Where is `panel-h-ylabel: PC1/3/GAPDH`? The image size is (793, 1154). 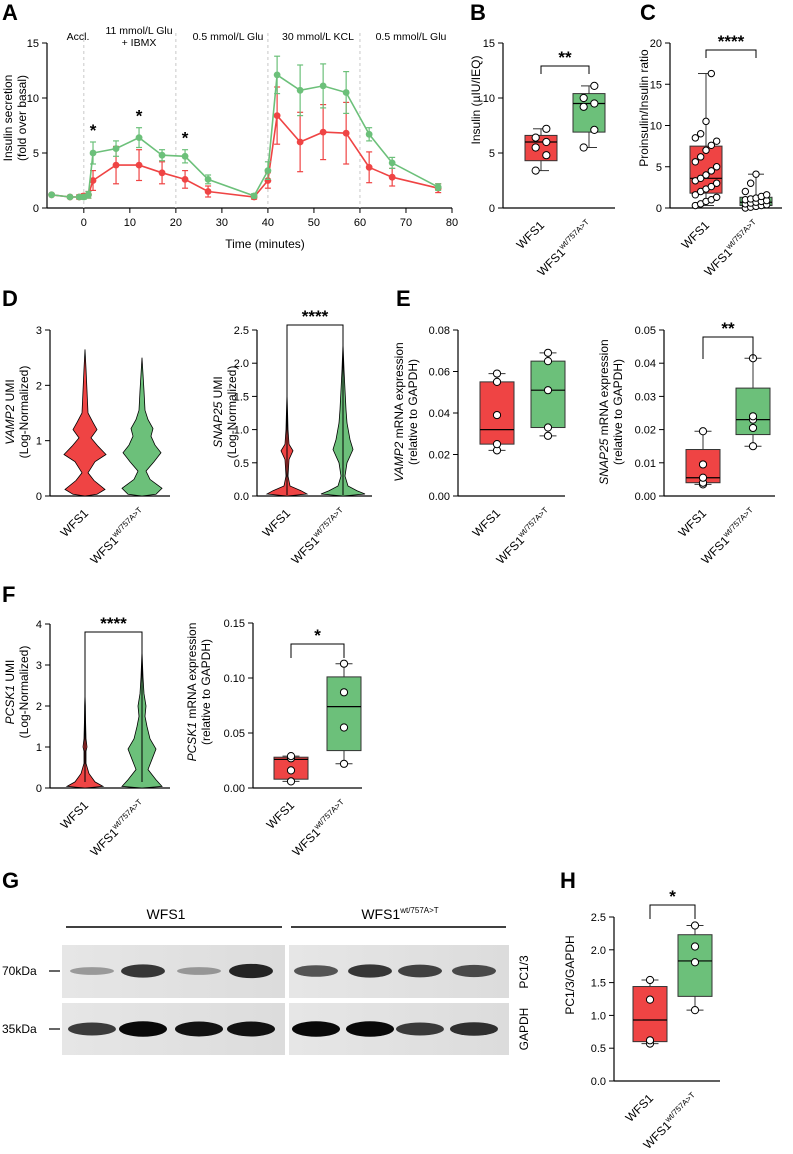
panel-h-ylabel: PC1/3/GAPDH is located at coordinates (570, 974).